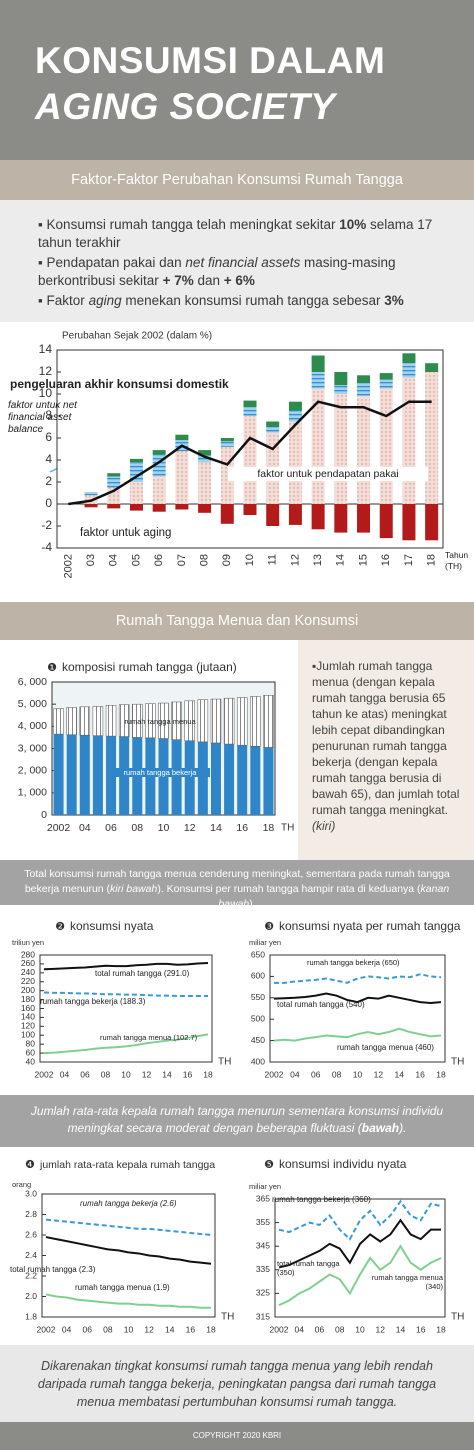 Image resolution: width=474 pixels, height=1450 pixels. Describe the element at coordinates (52, 667) in the screenshot. I see `chart-number: ❶` at that location.